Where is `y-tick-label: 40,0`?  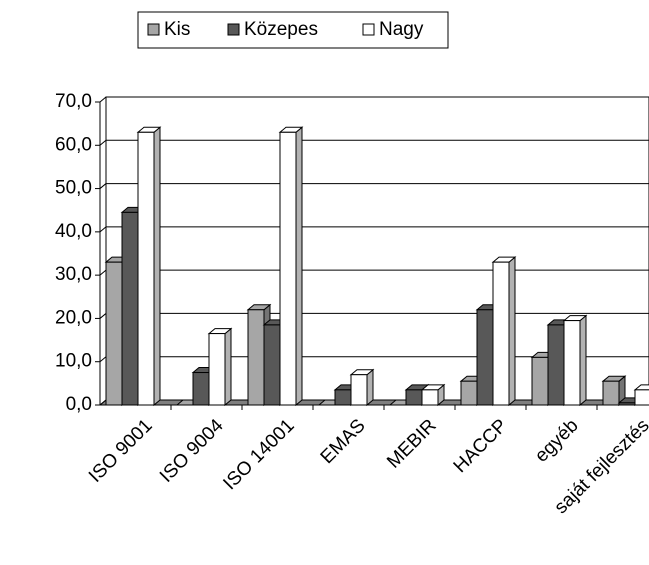
y-tick-label: 40,0 is located at coordinates (73, 231).